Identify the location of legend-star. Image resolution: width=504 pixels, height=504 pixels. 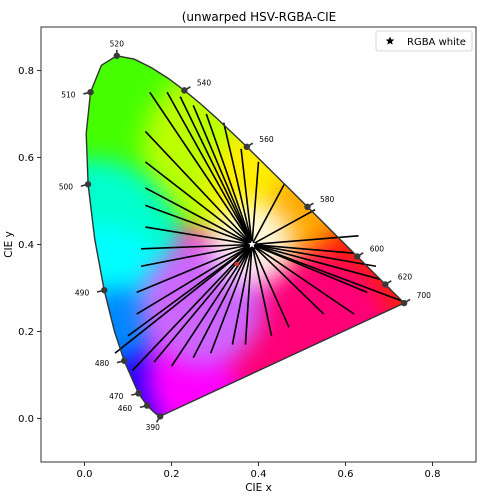
(390, 40).